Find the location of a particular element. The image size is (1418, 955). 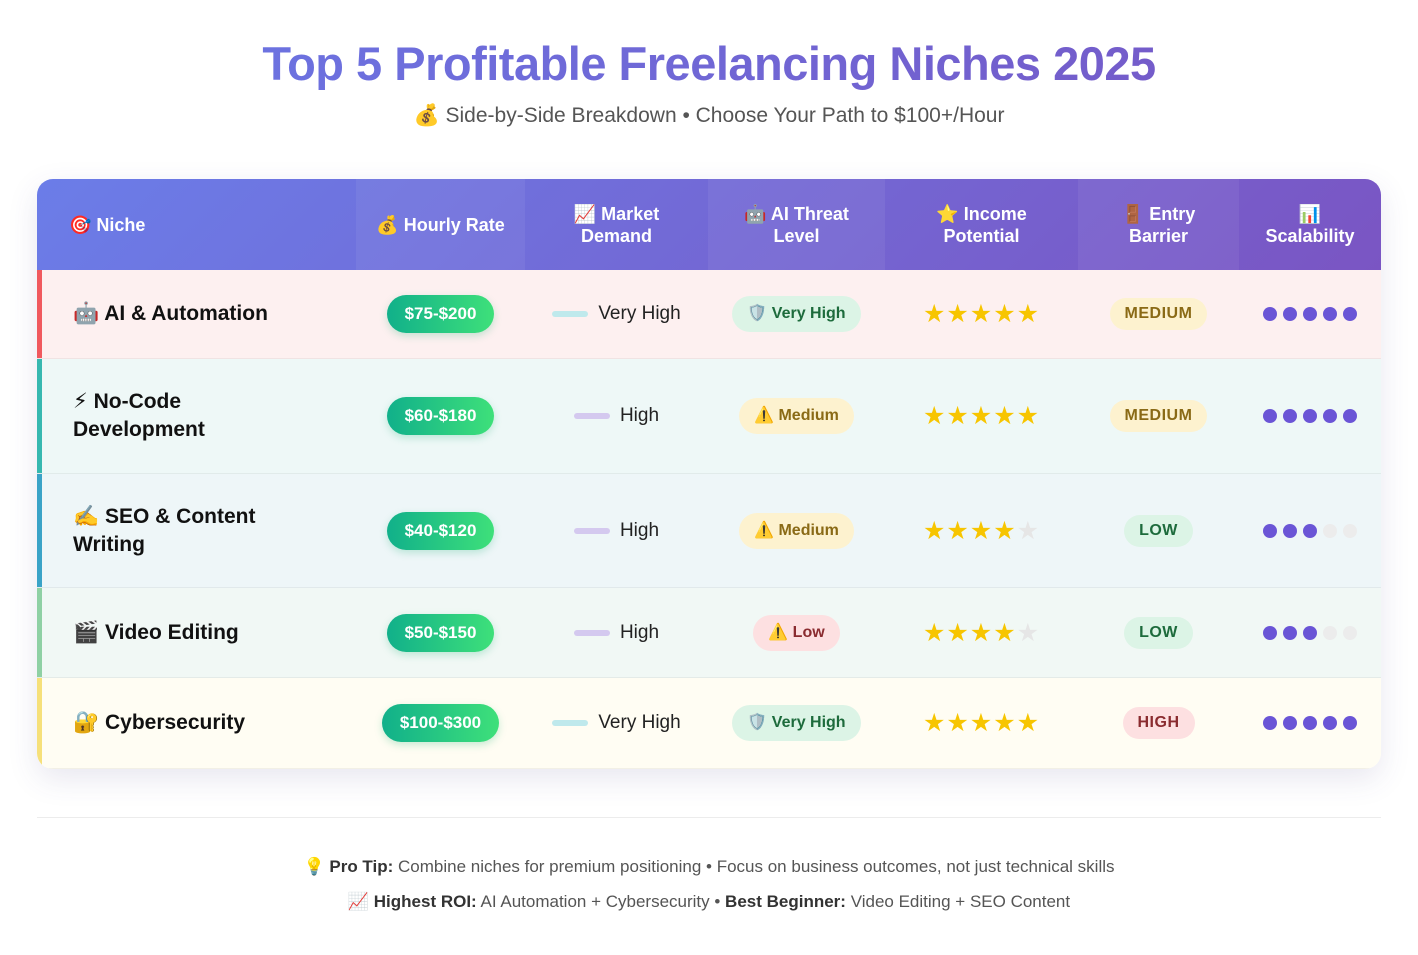

niche-name: ✍️ SEO & Content Writing is located at coordinates (164, 531).